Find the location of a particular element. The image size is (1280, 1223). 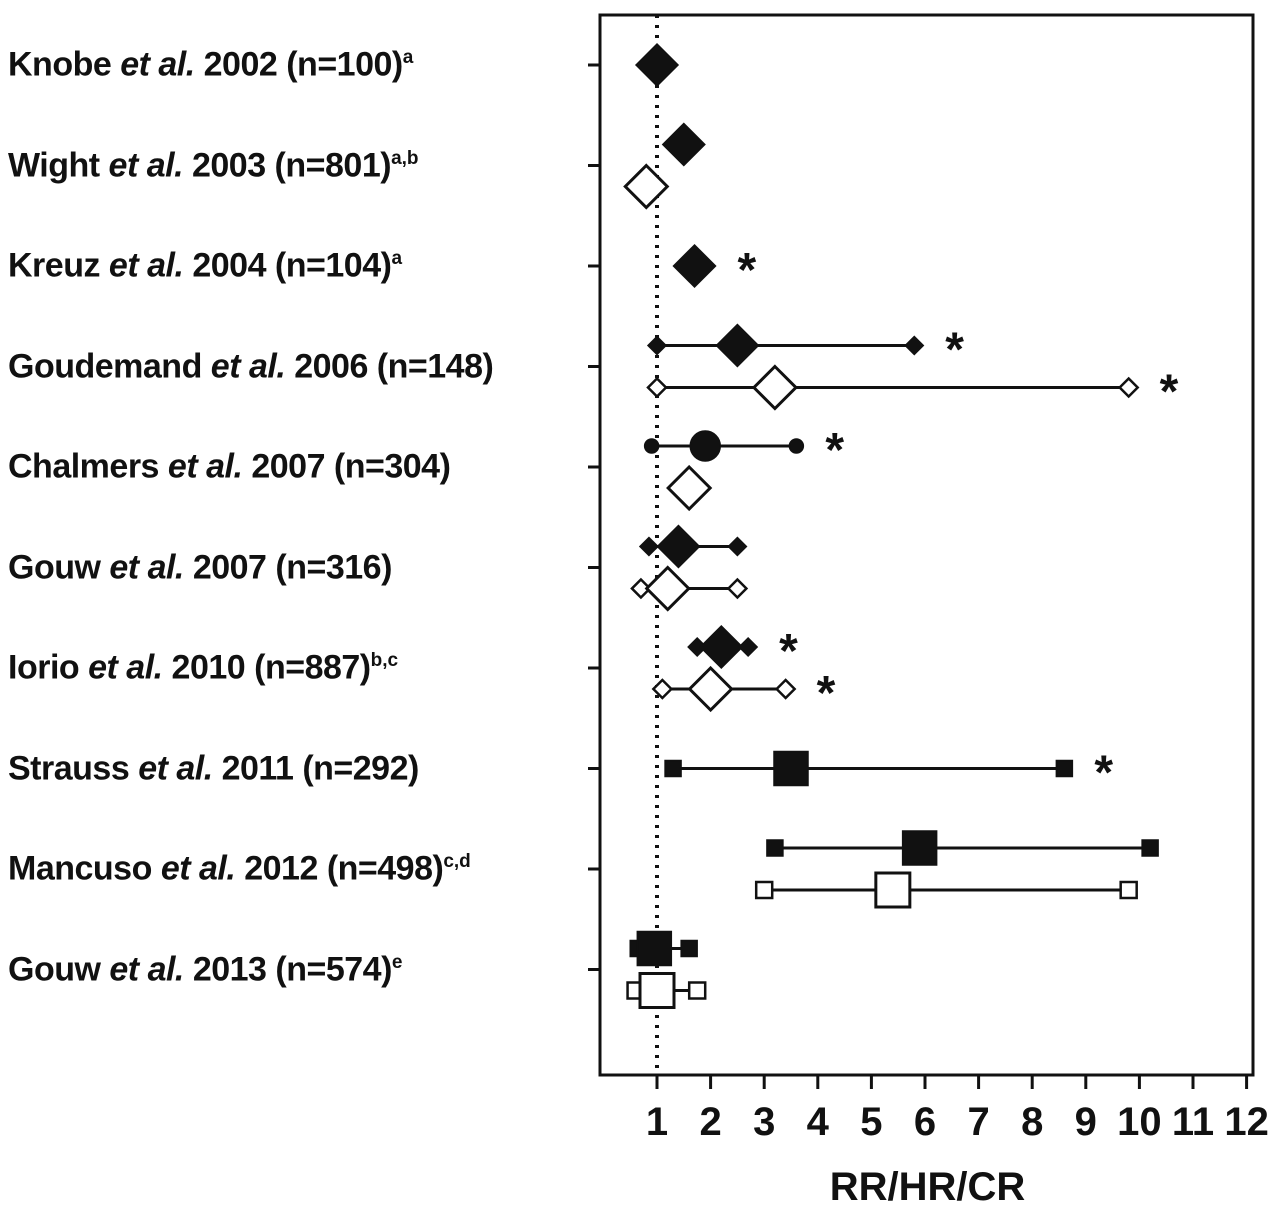

study-label: Iorio et al. 2010 (n=887)b,c is located at coordinates (203, 668).